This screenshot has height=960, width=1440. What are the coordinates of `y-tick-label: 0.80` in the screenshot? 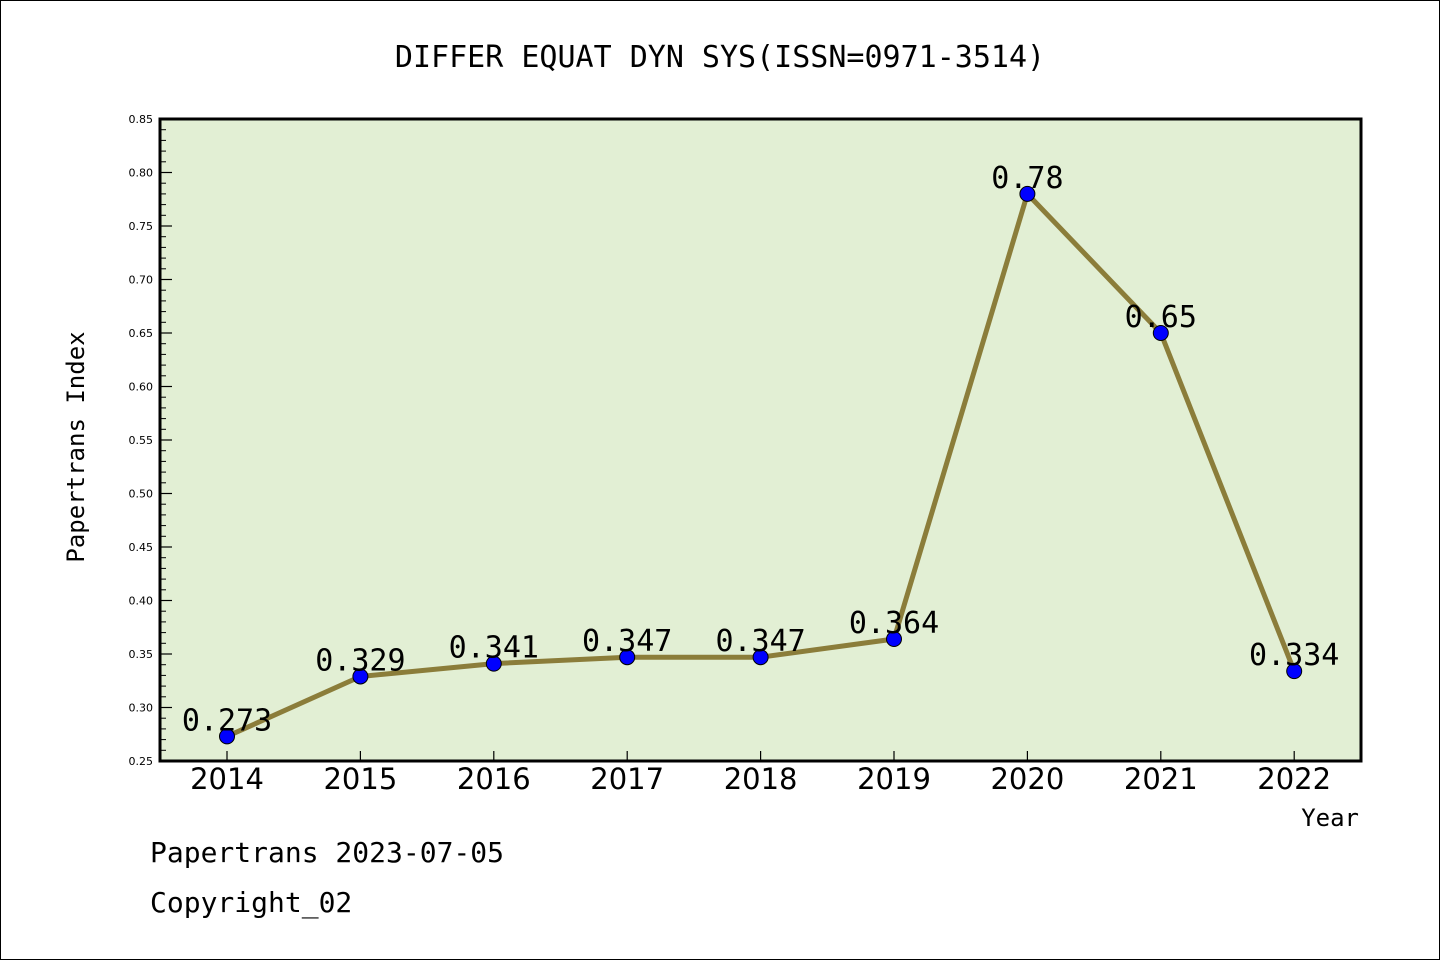 It's located at (141, 173).